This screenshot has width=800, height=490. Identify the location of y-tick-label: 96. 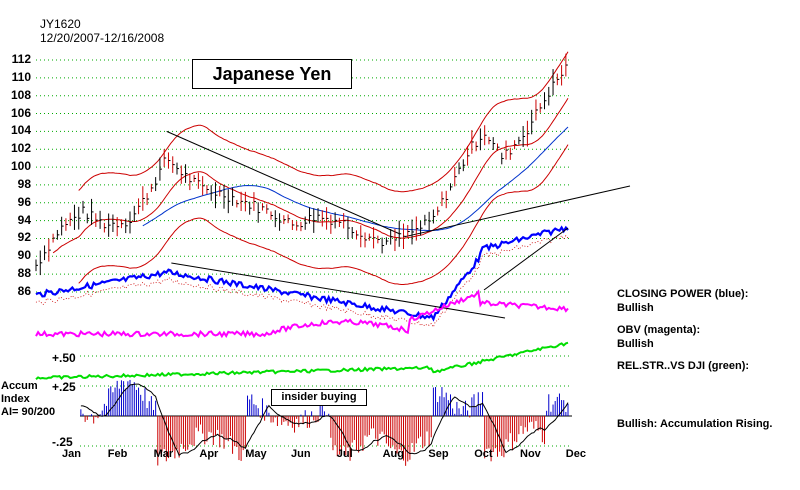
(24, 201).